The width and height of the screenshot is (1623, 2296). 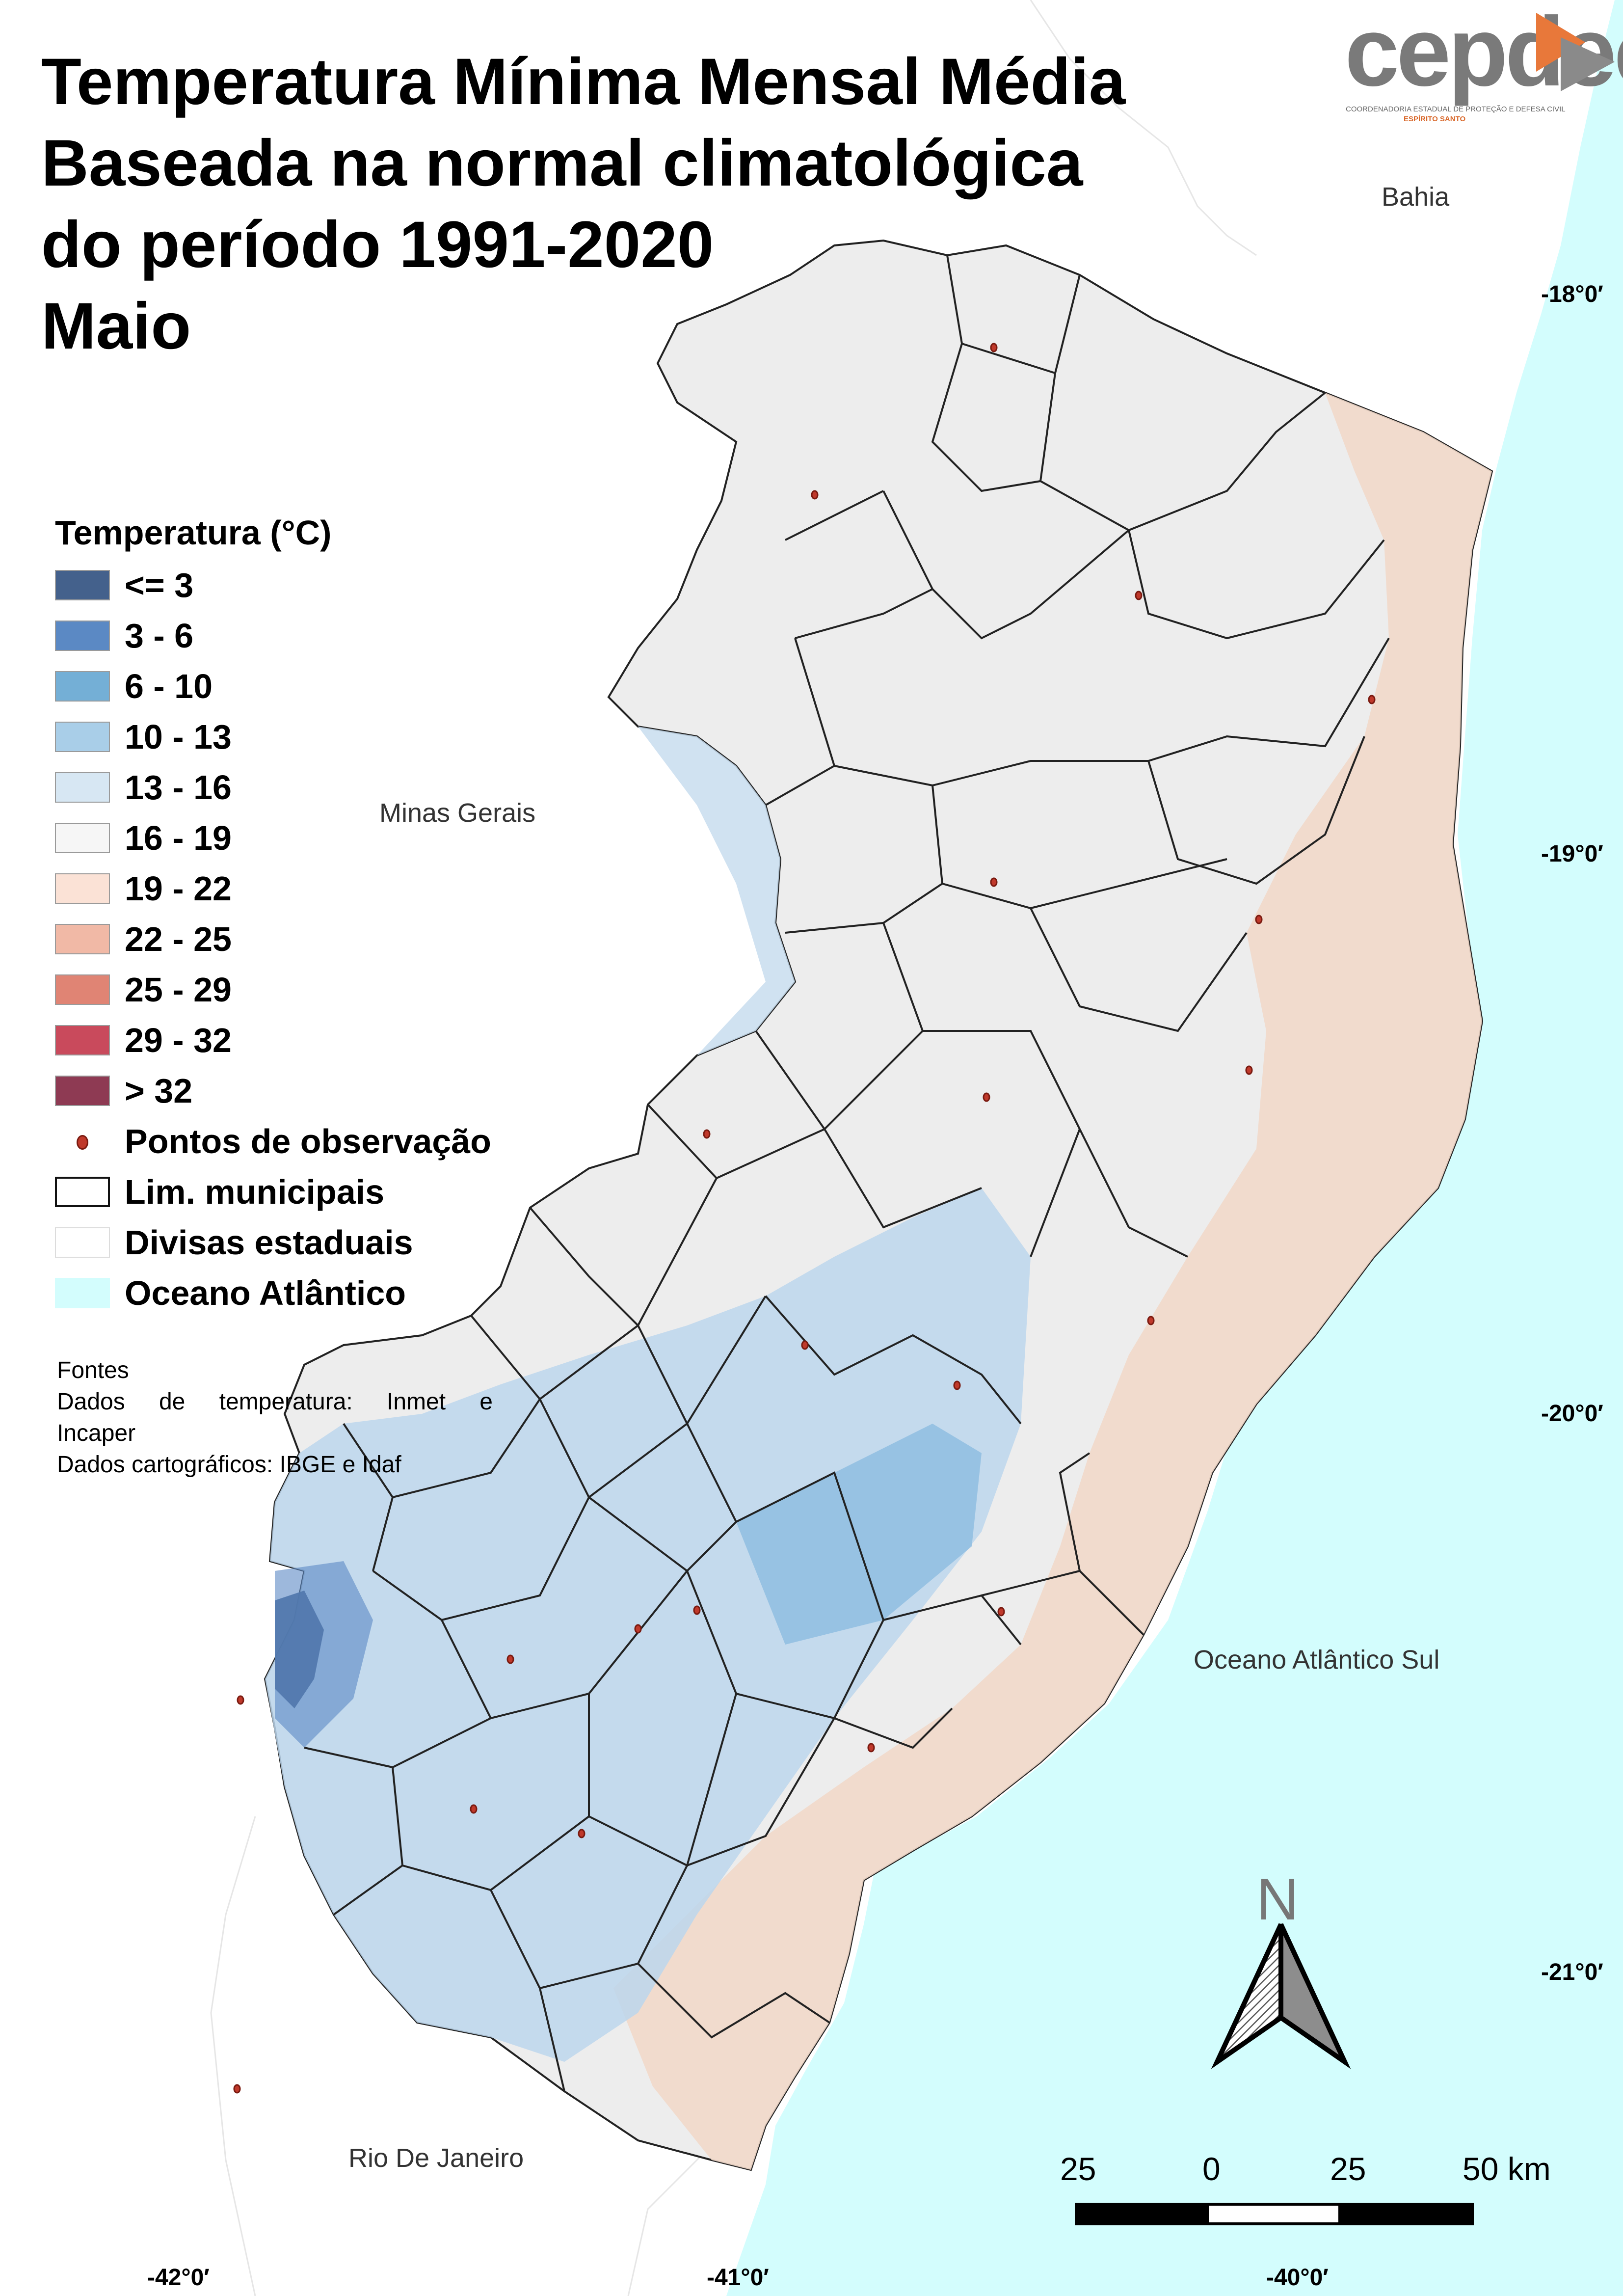 What do you see at coordinates (273, 1191) in the screenshot?
I see `legend-item-municipal: Lim. municipais` at bounding box center [273, 1191].